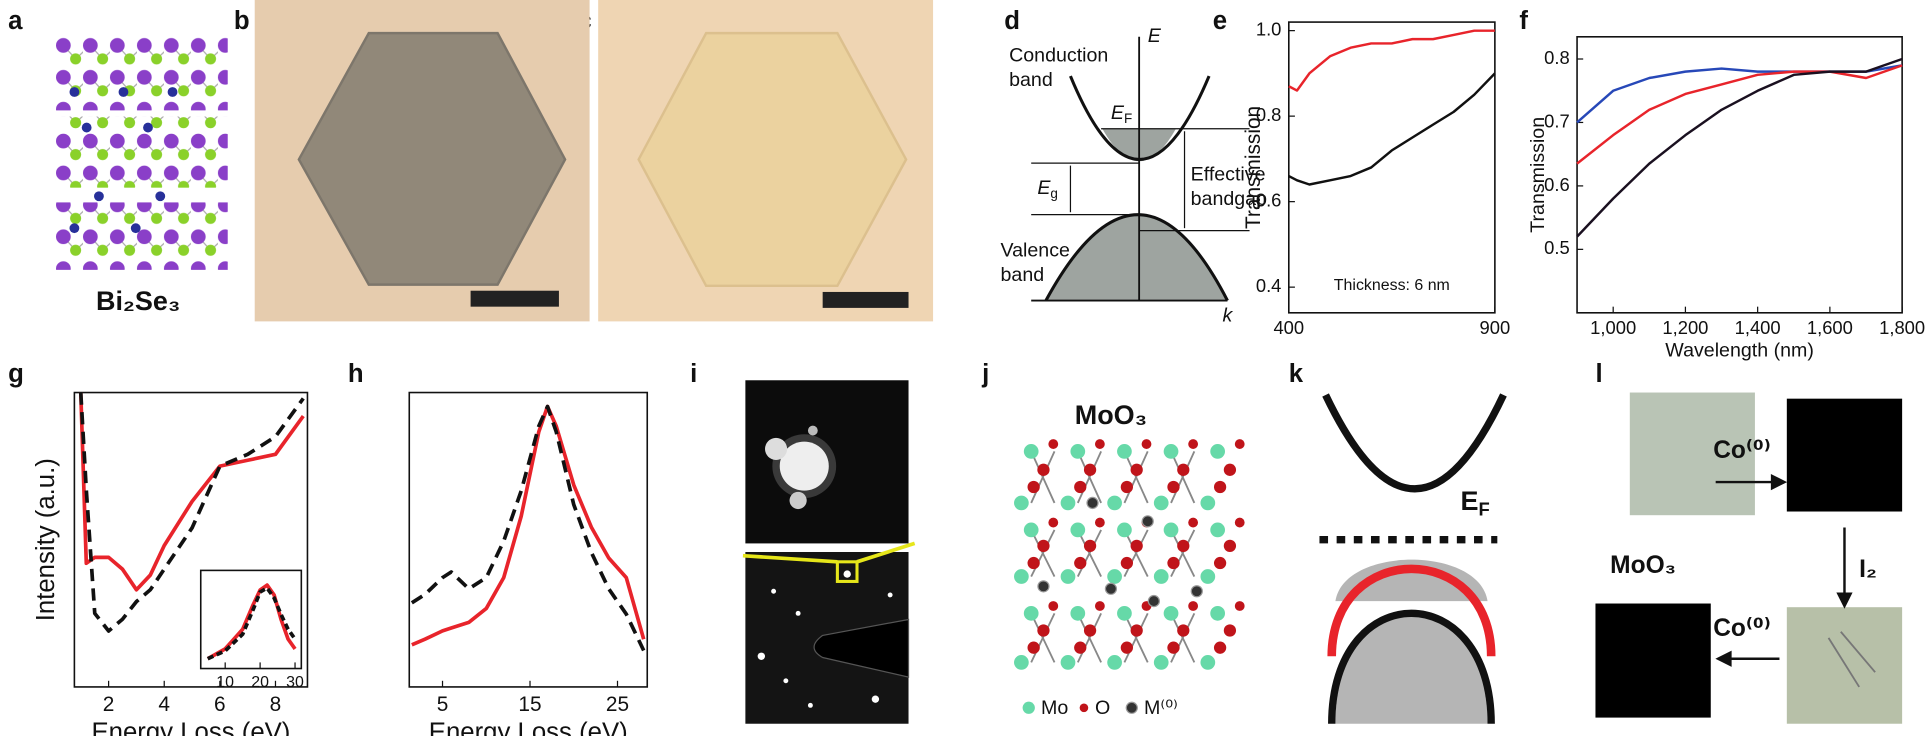 This screenshot has width=1925, height=736. I want to click on y-tick-label: 0.6, so click(1269, 200).